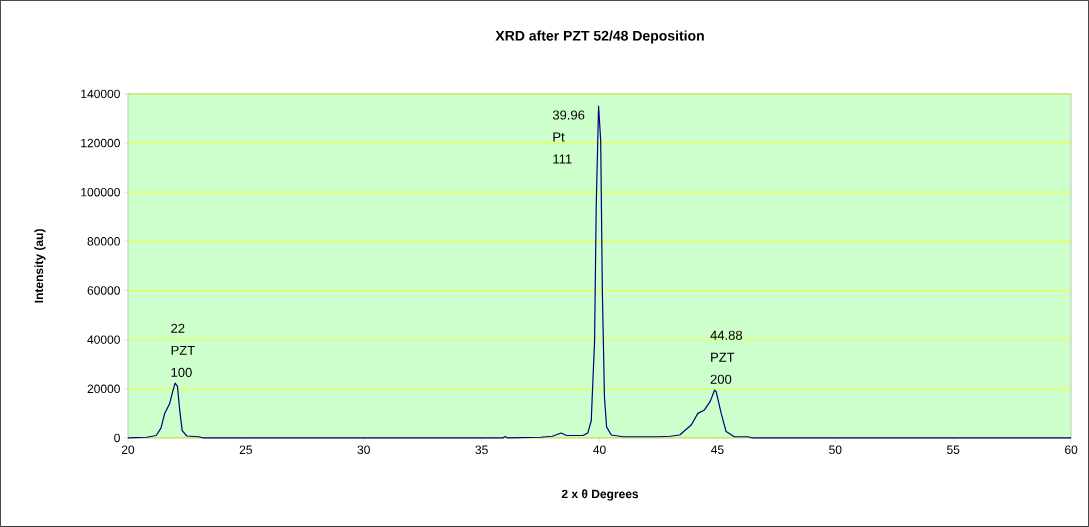  What do you see at coordinates (100, 143) in the screenshot?
I see `y-tick-label: 120000` at bounding box center [100, 143].